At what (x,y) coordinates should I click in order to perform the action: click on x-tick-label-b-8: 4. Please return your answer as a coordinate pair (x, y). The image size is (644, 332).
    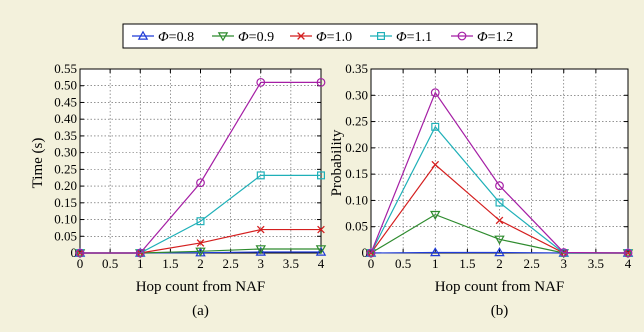
    Looking at the image, I should click on (628, 263).